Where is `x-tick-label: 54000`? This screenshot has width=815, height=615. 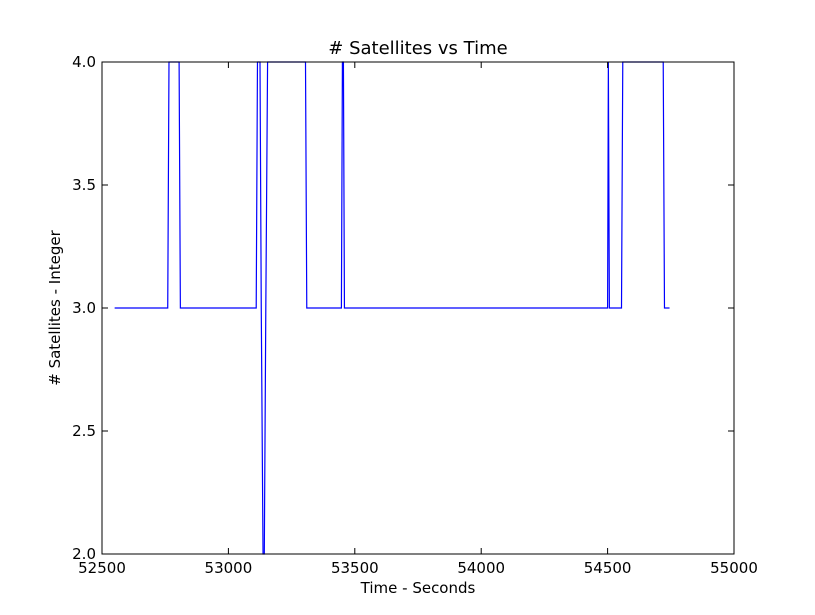
x-tick-label: 54000 is located at coordinates (481, 568).